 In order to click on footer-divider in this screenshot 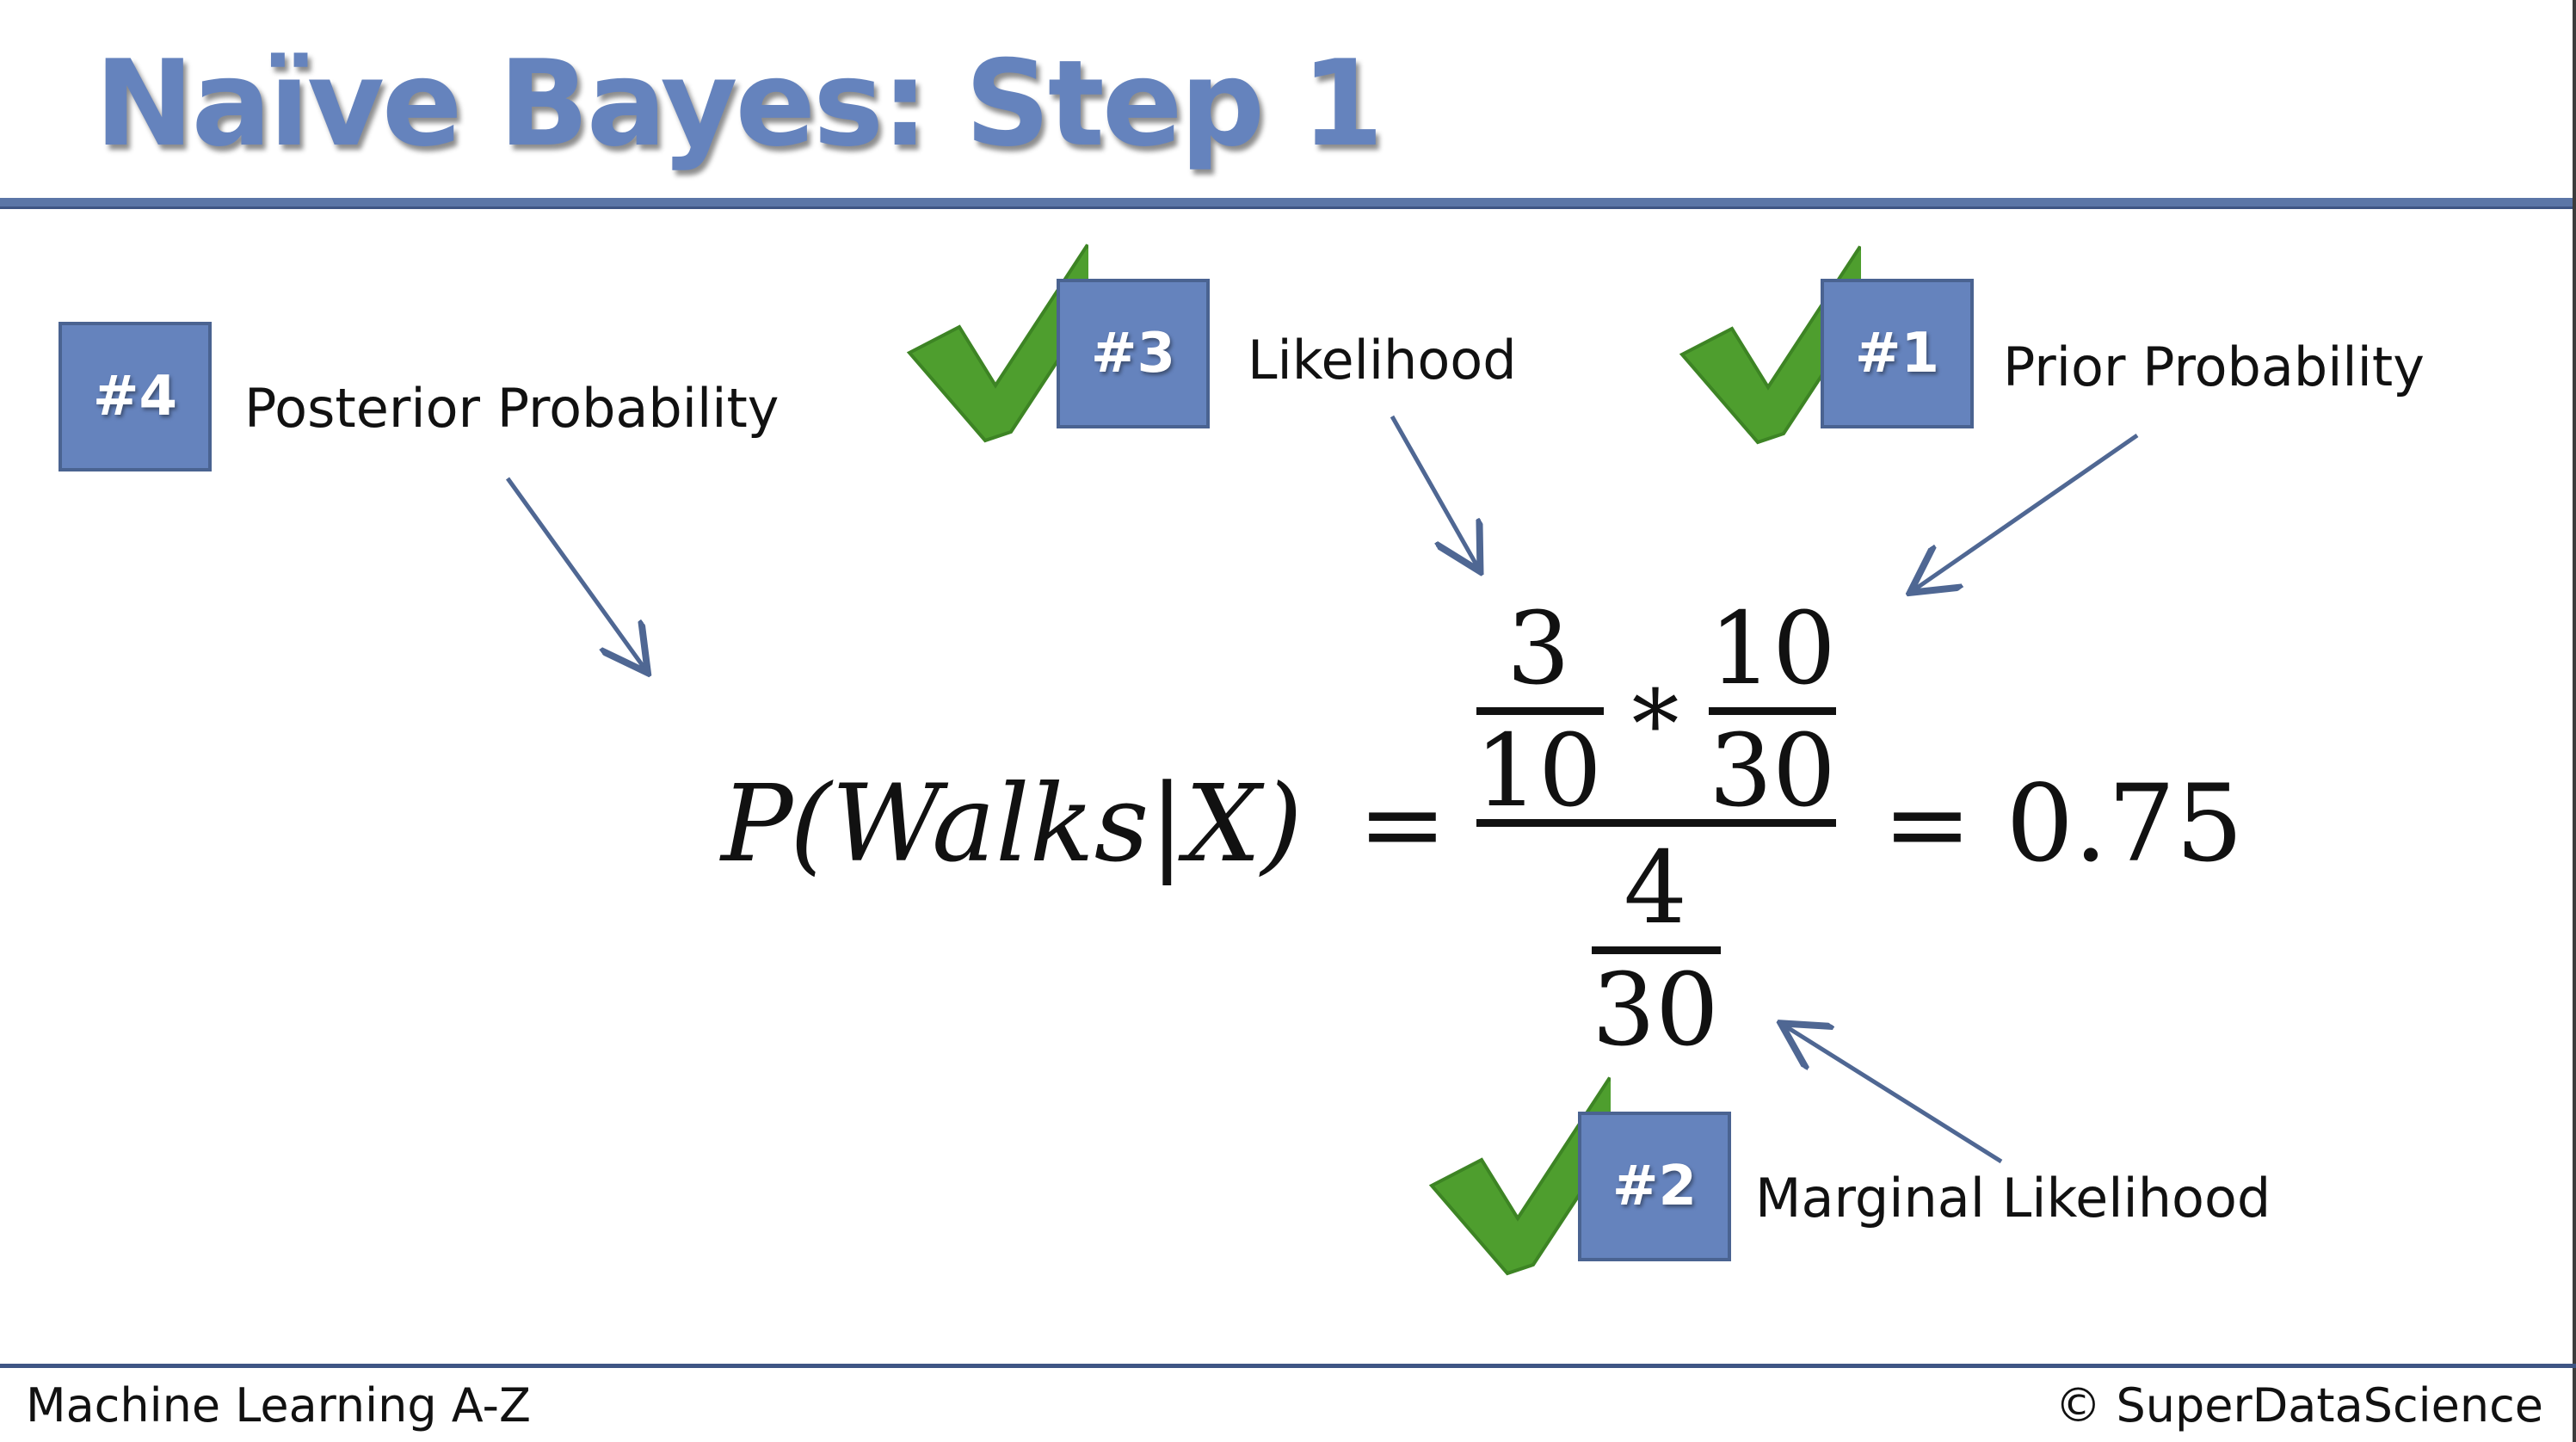, I will do `click(1288, 1366)`.